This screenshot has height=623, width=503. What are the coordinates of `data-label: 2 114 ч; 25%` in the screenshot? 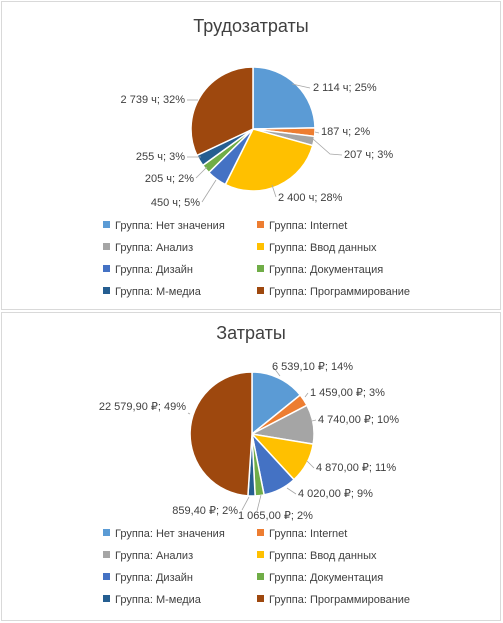 It's located at (345, 88).